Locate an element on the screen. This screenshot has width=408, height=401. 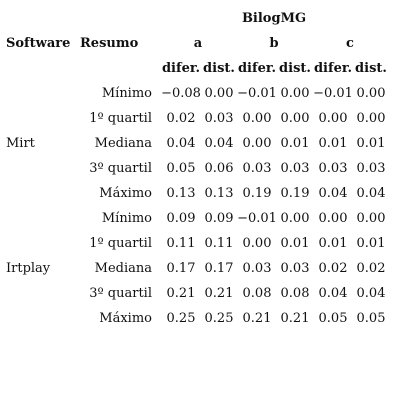
param-header-c: c is located at coordinates (350, 43).